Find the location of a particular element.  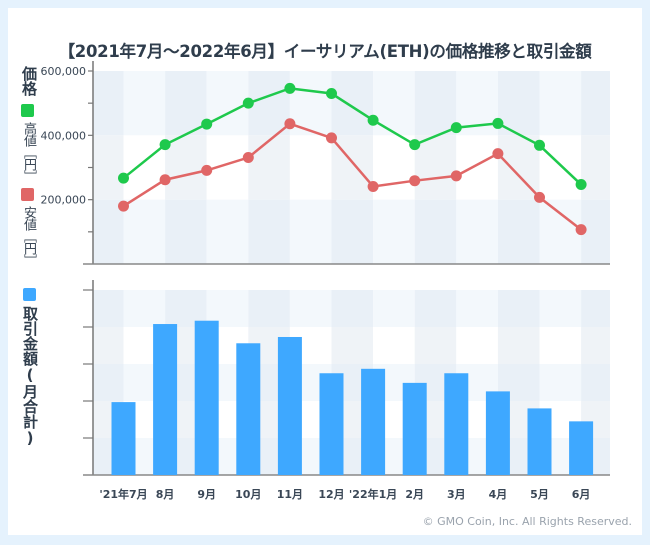

x-tick-label: '21年7月 is located at coordinates (123, 494).